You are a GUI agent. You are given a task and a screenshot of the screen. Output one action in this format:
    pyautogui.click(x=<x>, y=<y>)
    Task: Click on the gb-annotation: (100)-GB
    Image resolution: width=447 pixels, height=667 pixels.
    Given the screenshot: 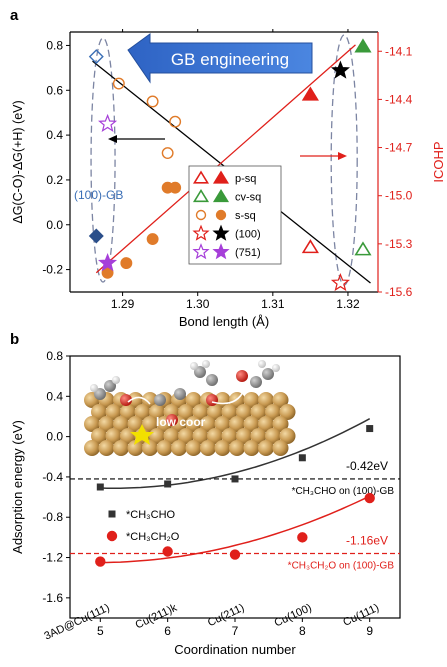 What is the action you would take?
    pyautogui.click(x=98, y=195)
    